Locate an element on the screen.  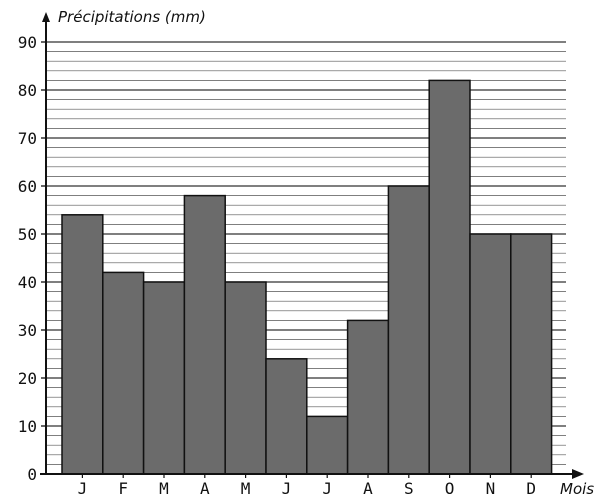
y-tick-label: 80 is located at coordinates (27, 90).